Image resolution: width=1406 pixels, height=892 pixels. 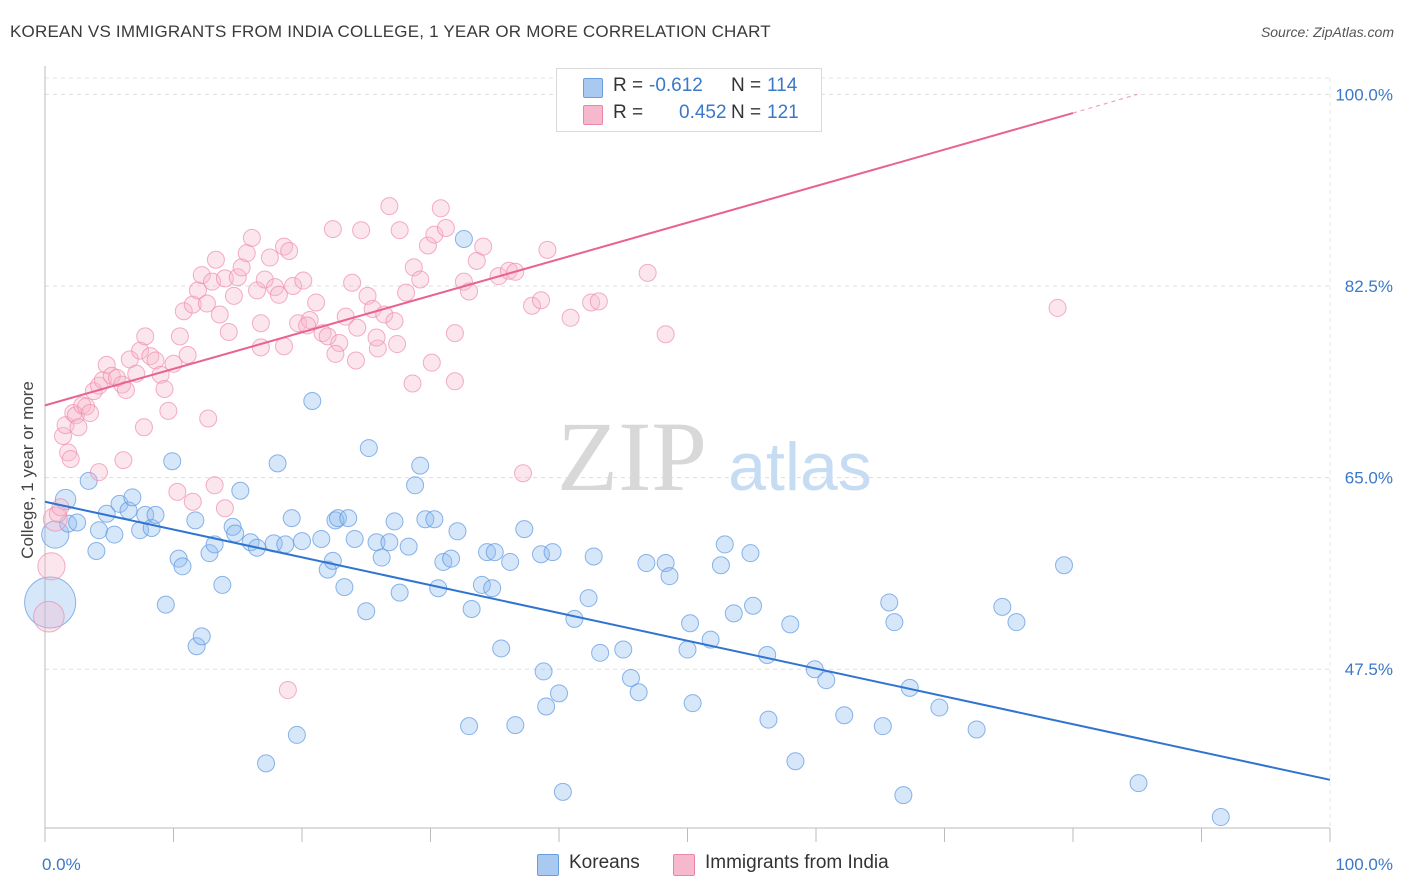 What do you see at coordinates (684, 865) in the screenshot?
I see `bottom-legend-swatch-india` at bounding box center [684, 865].